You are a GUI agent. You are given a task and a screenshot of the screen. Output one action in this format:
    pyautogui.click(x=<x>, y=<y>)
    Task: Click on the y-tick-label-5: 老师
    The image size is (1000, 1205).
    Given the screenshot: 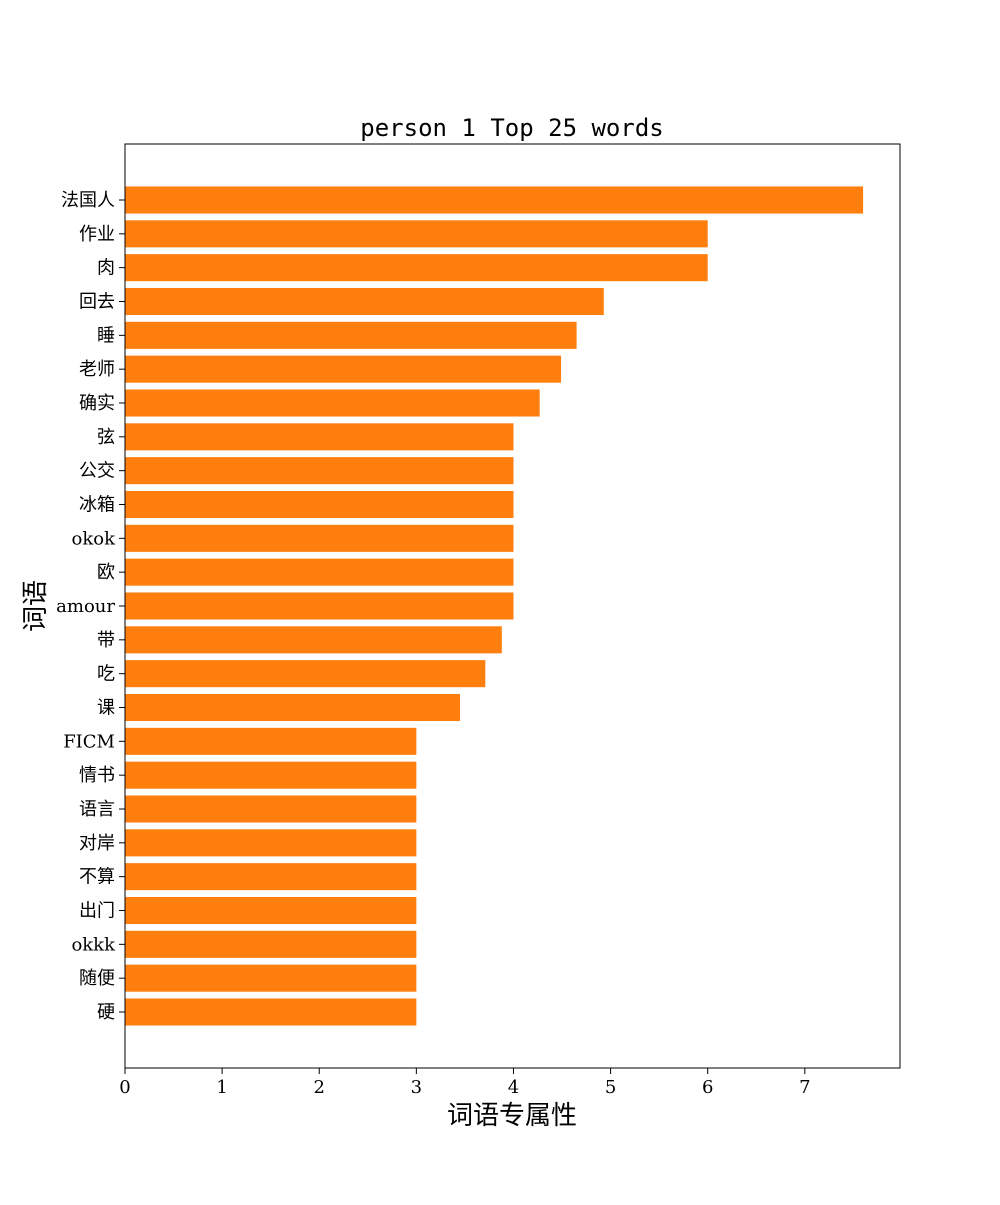 What is the action you would take?
    pyautogui.click(x=97, y=369)
    